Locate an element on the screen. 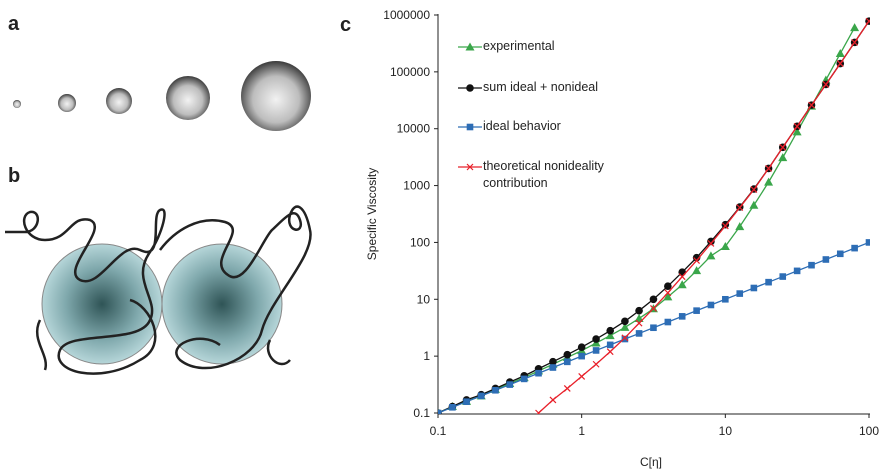  legend-label: experimental is located at coordinates (519, 46).